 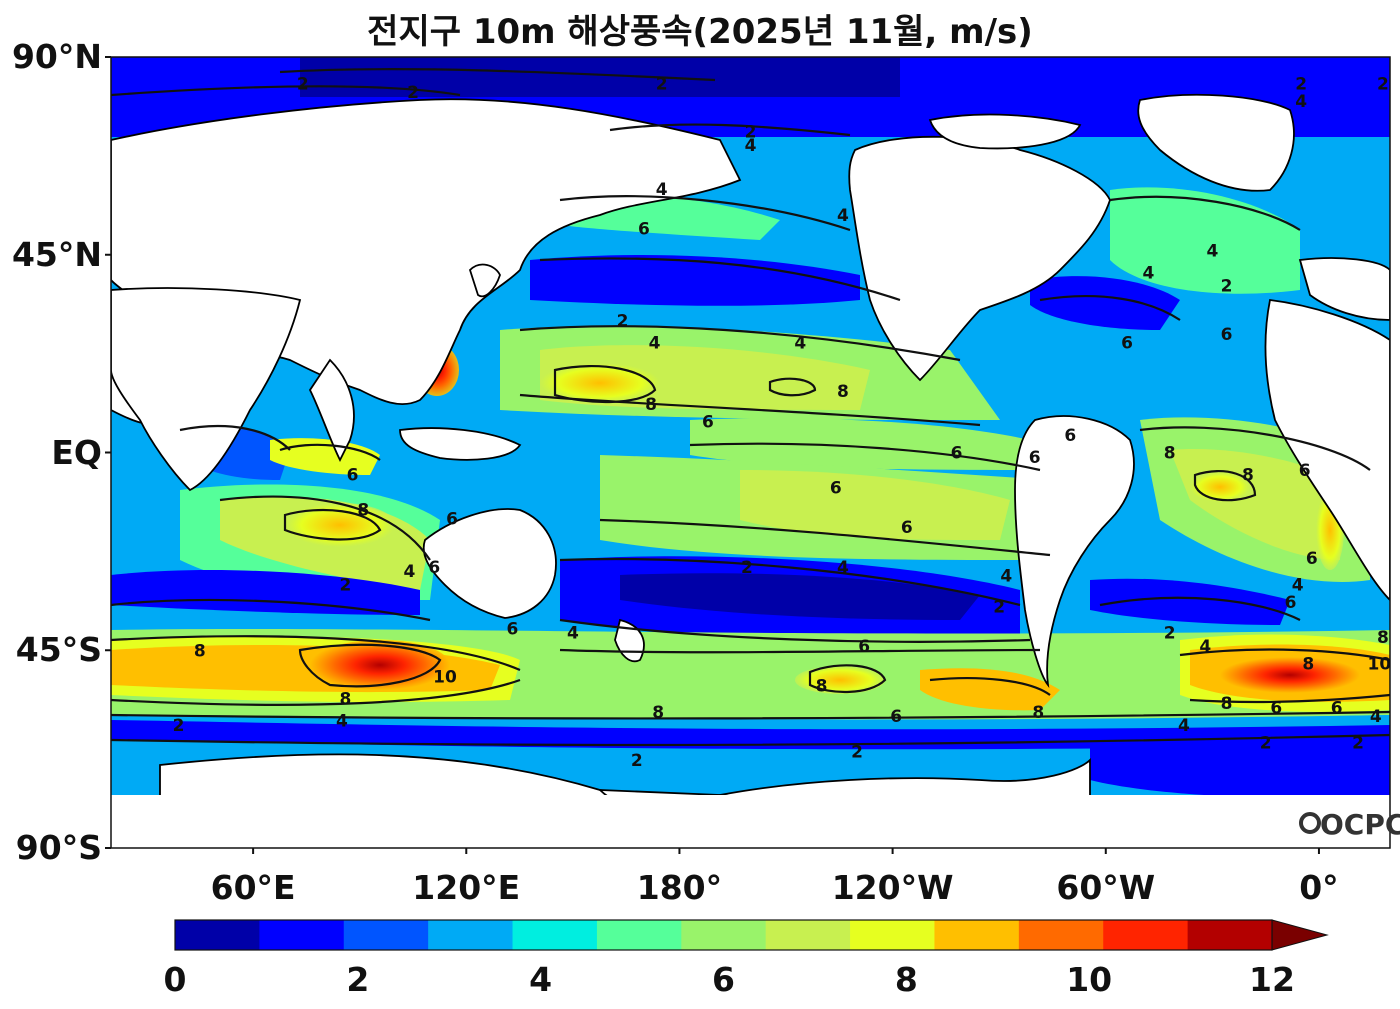 What do you see at coordinates (56, 254) in the screenshot?
I see `lat-label: 45°N` at bounding box center [56, 254].